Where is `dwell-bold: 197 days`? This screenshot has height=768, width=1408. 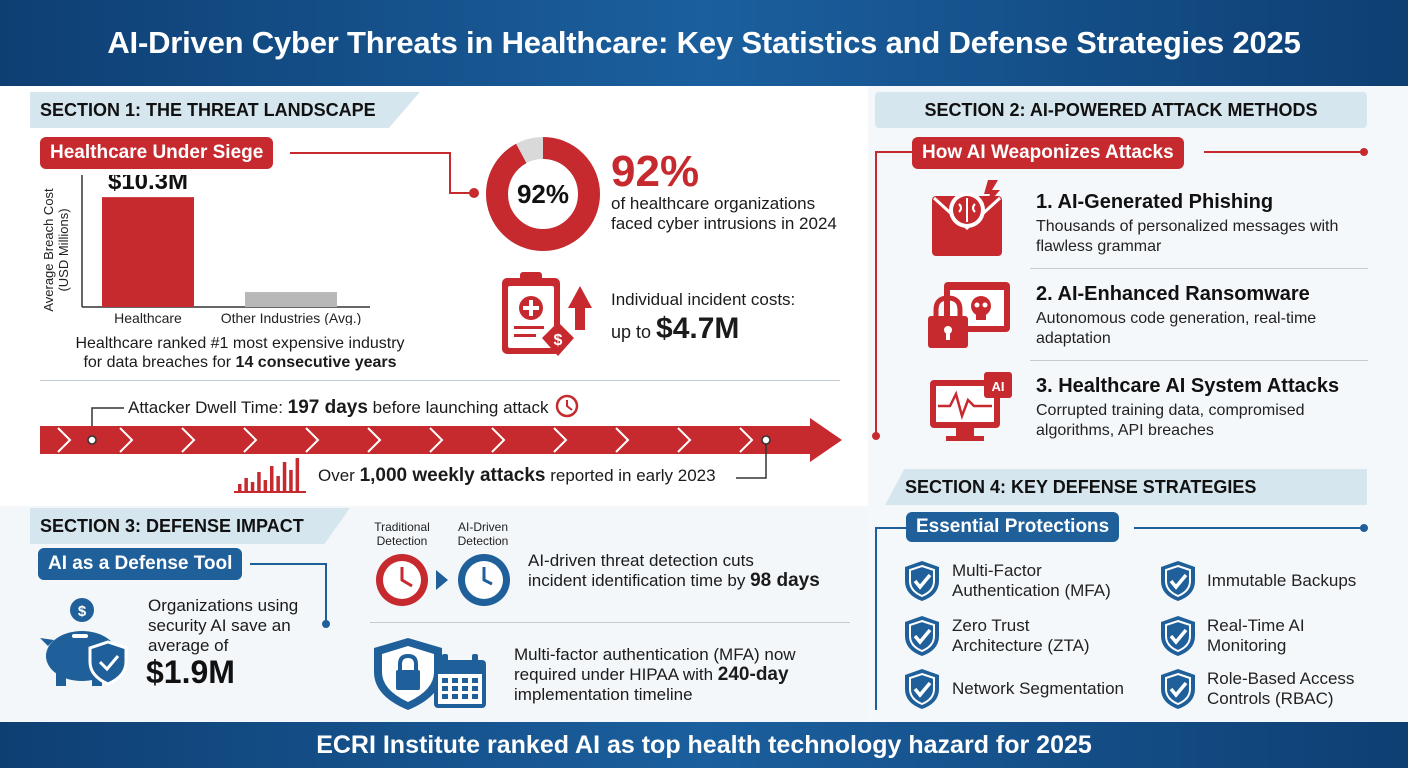
dwell-bold: 197 days is located at coordinates (327, 407).